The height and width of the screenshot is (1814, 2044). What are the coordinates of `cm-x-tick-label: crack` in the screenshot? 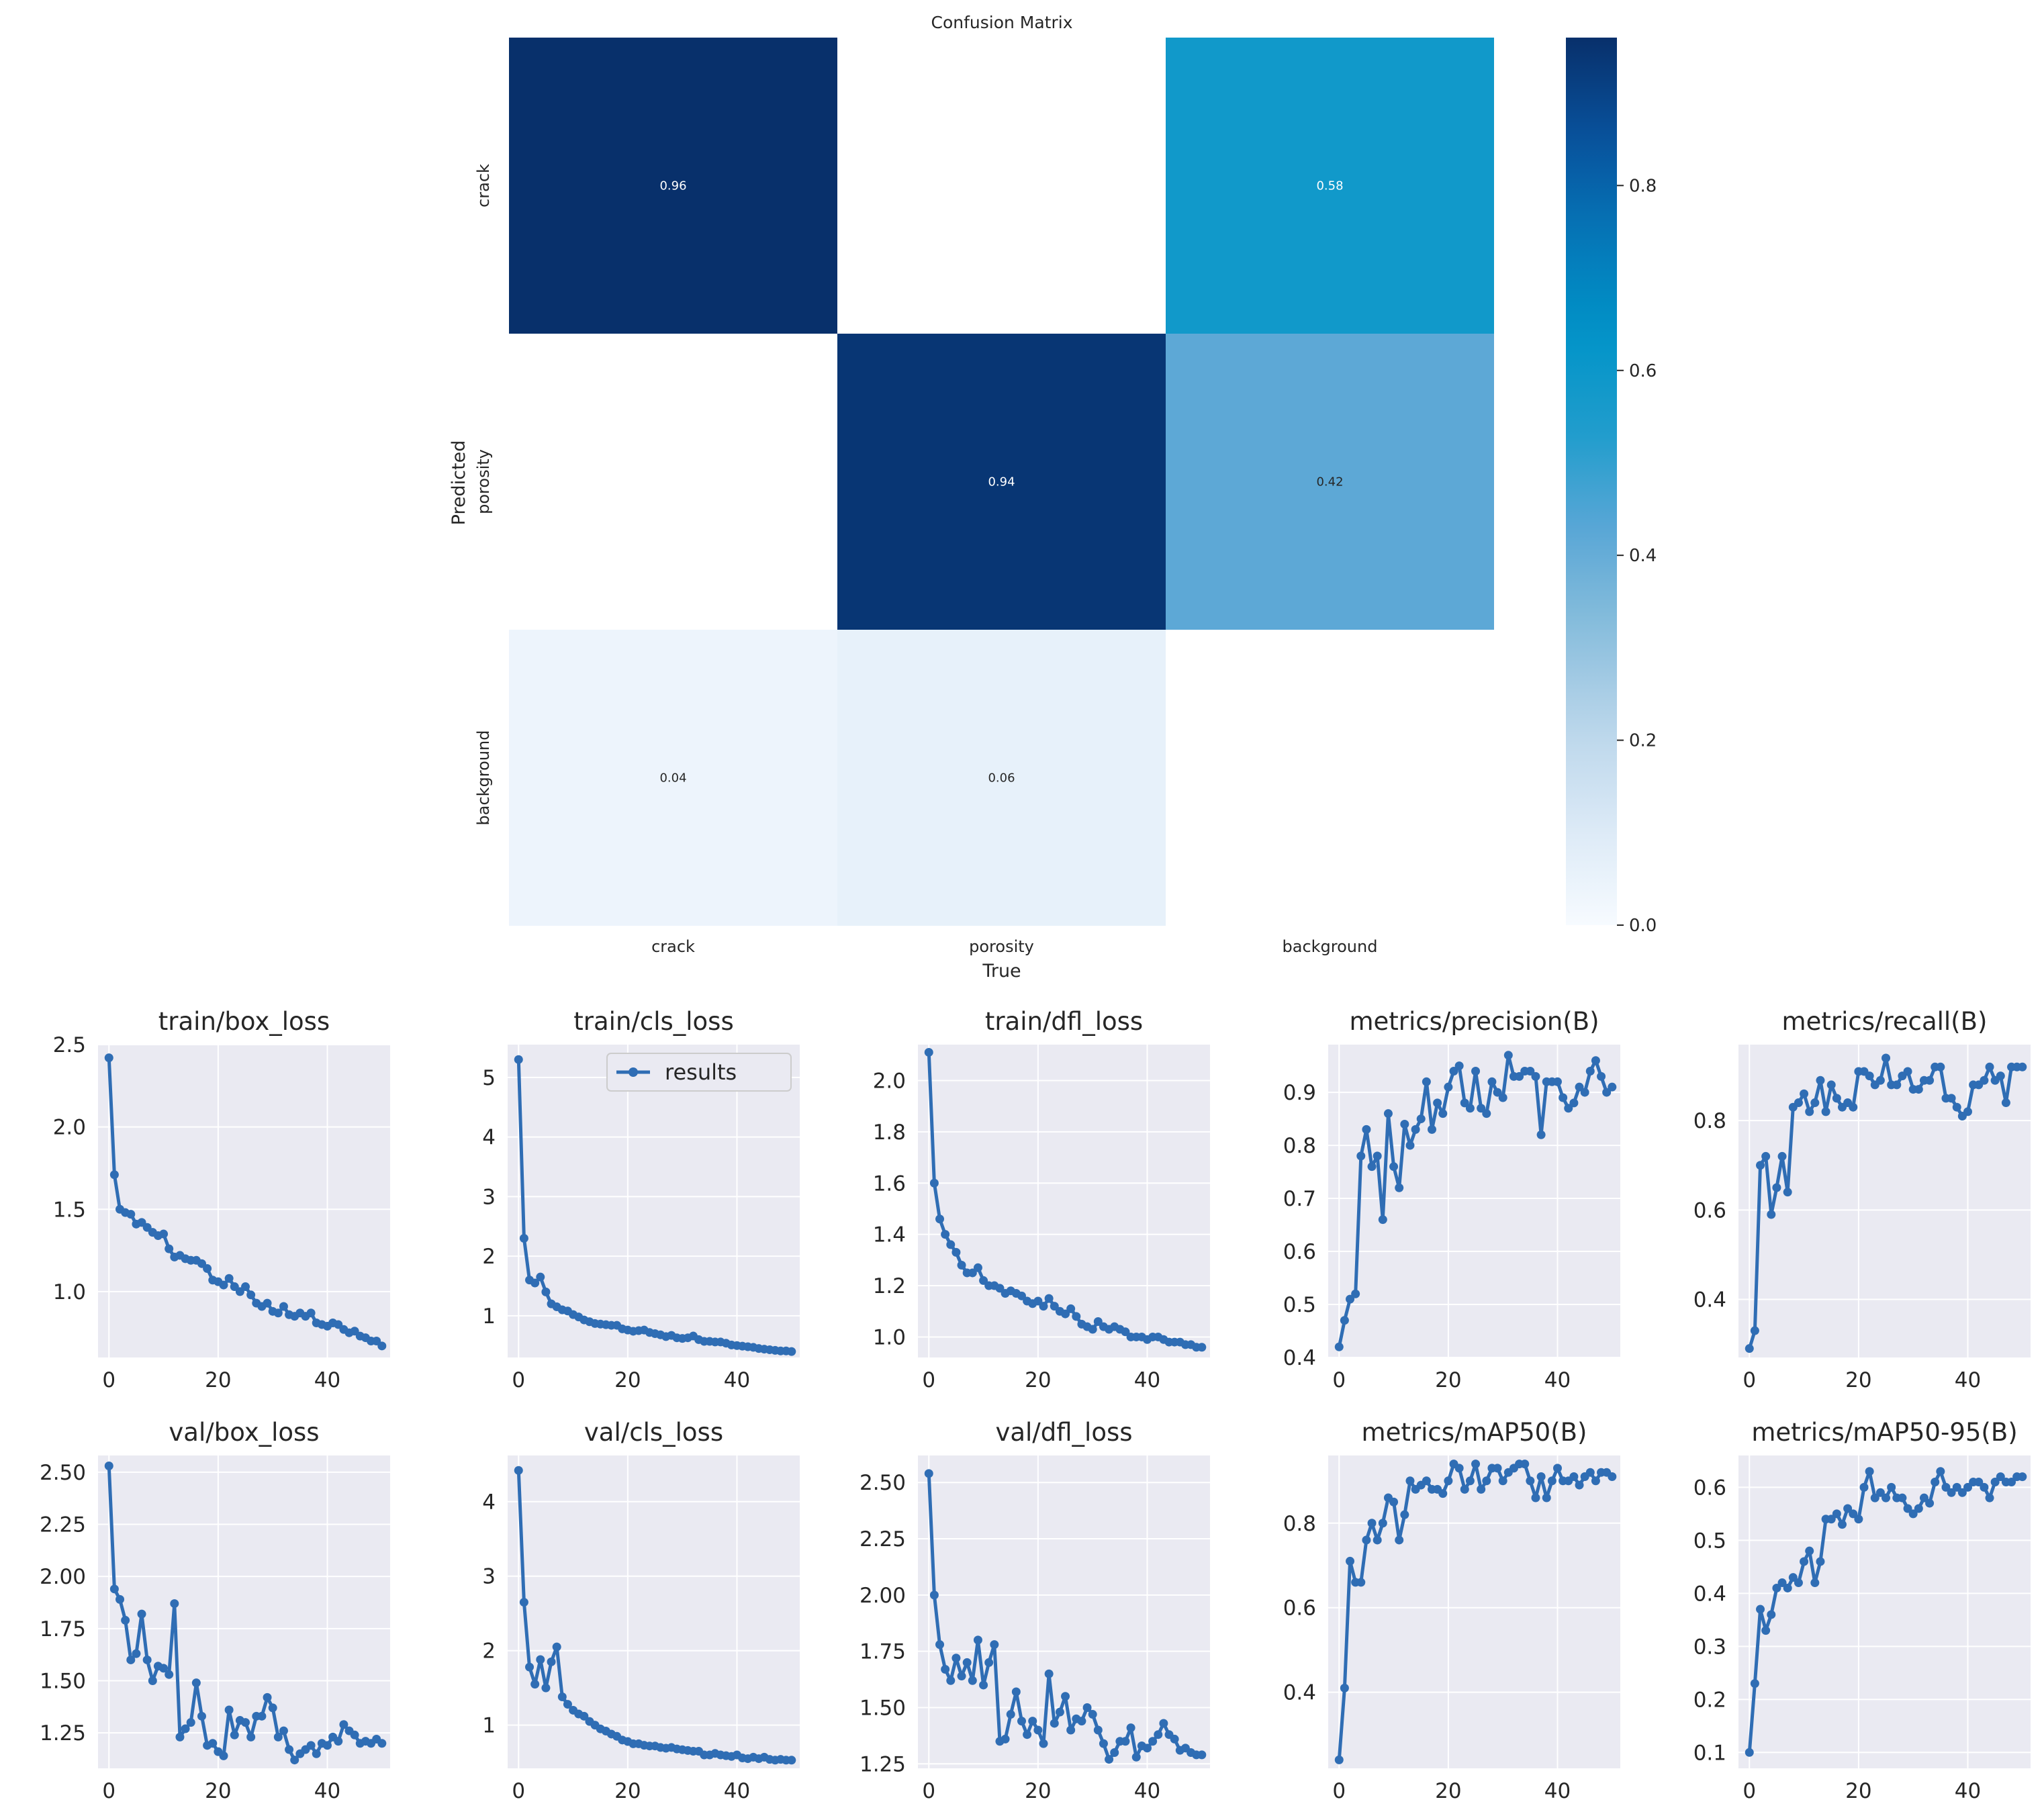 It's located at (673, 946).